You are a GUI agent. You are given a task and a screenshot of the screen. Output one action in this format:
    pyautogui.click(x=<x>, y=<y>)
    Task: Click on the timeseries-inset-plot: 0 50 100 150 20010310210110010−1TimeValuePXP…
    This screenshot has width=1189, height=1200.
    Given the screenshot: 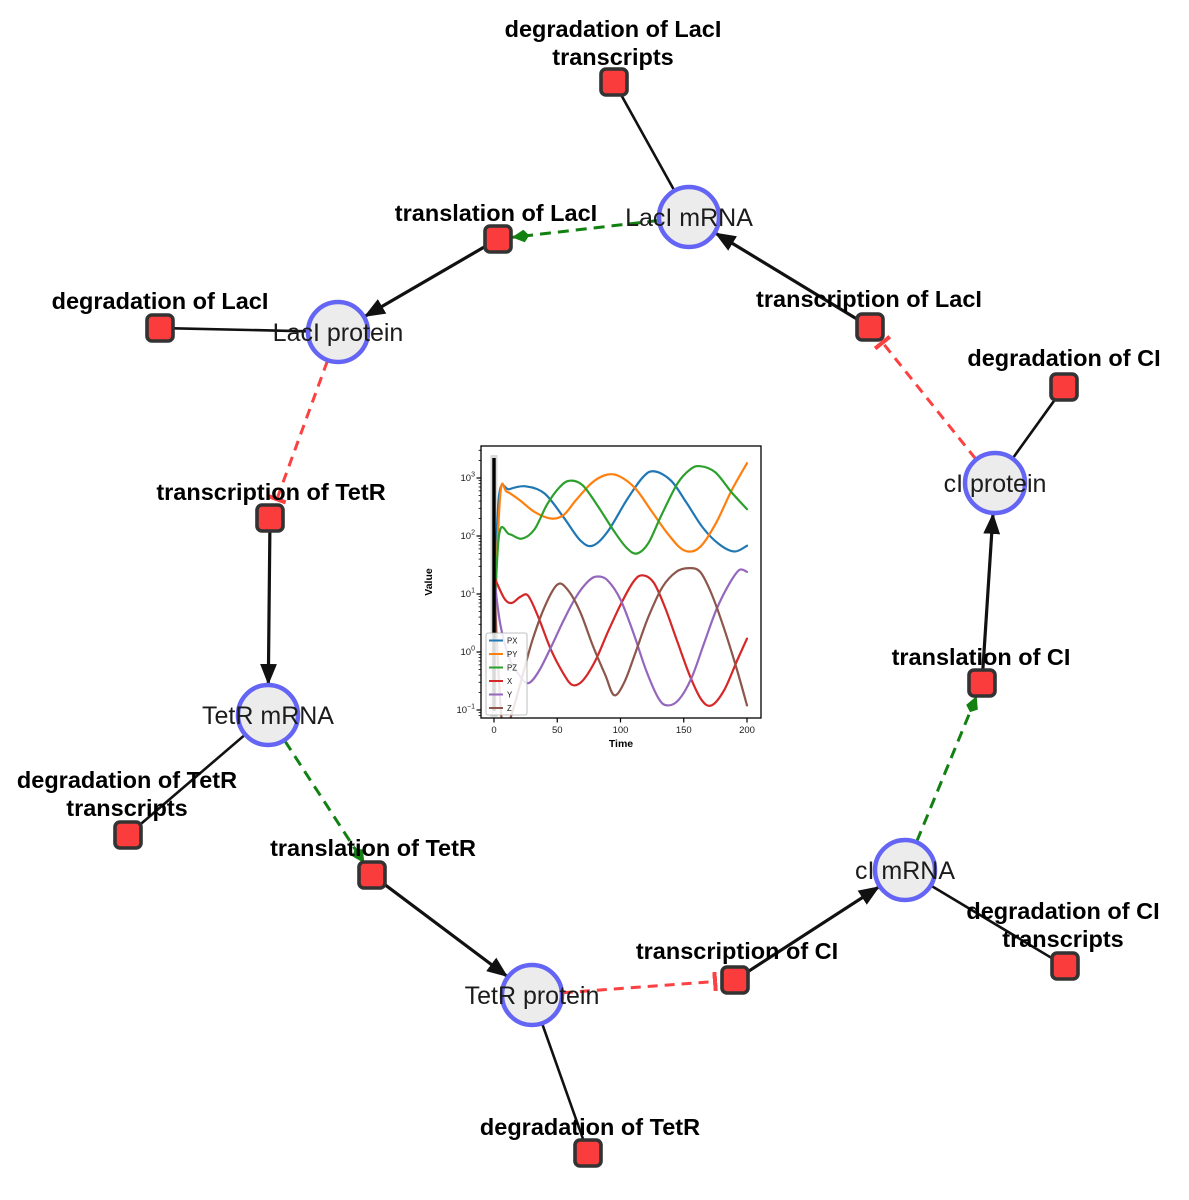 What is the action you would take?
    pyautogui.click(x=592, y=597)
    